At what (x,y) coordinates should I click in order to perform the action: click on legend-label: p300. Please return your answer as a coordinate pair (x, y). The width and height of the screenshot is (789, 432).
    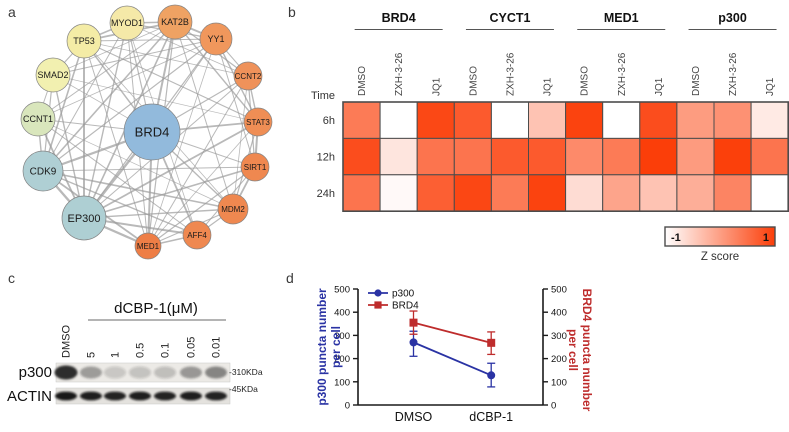
    Looking at the image, I should click on (403, 294).